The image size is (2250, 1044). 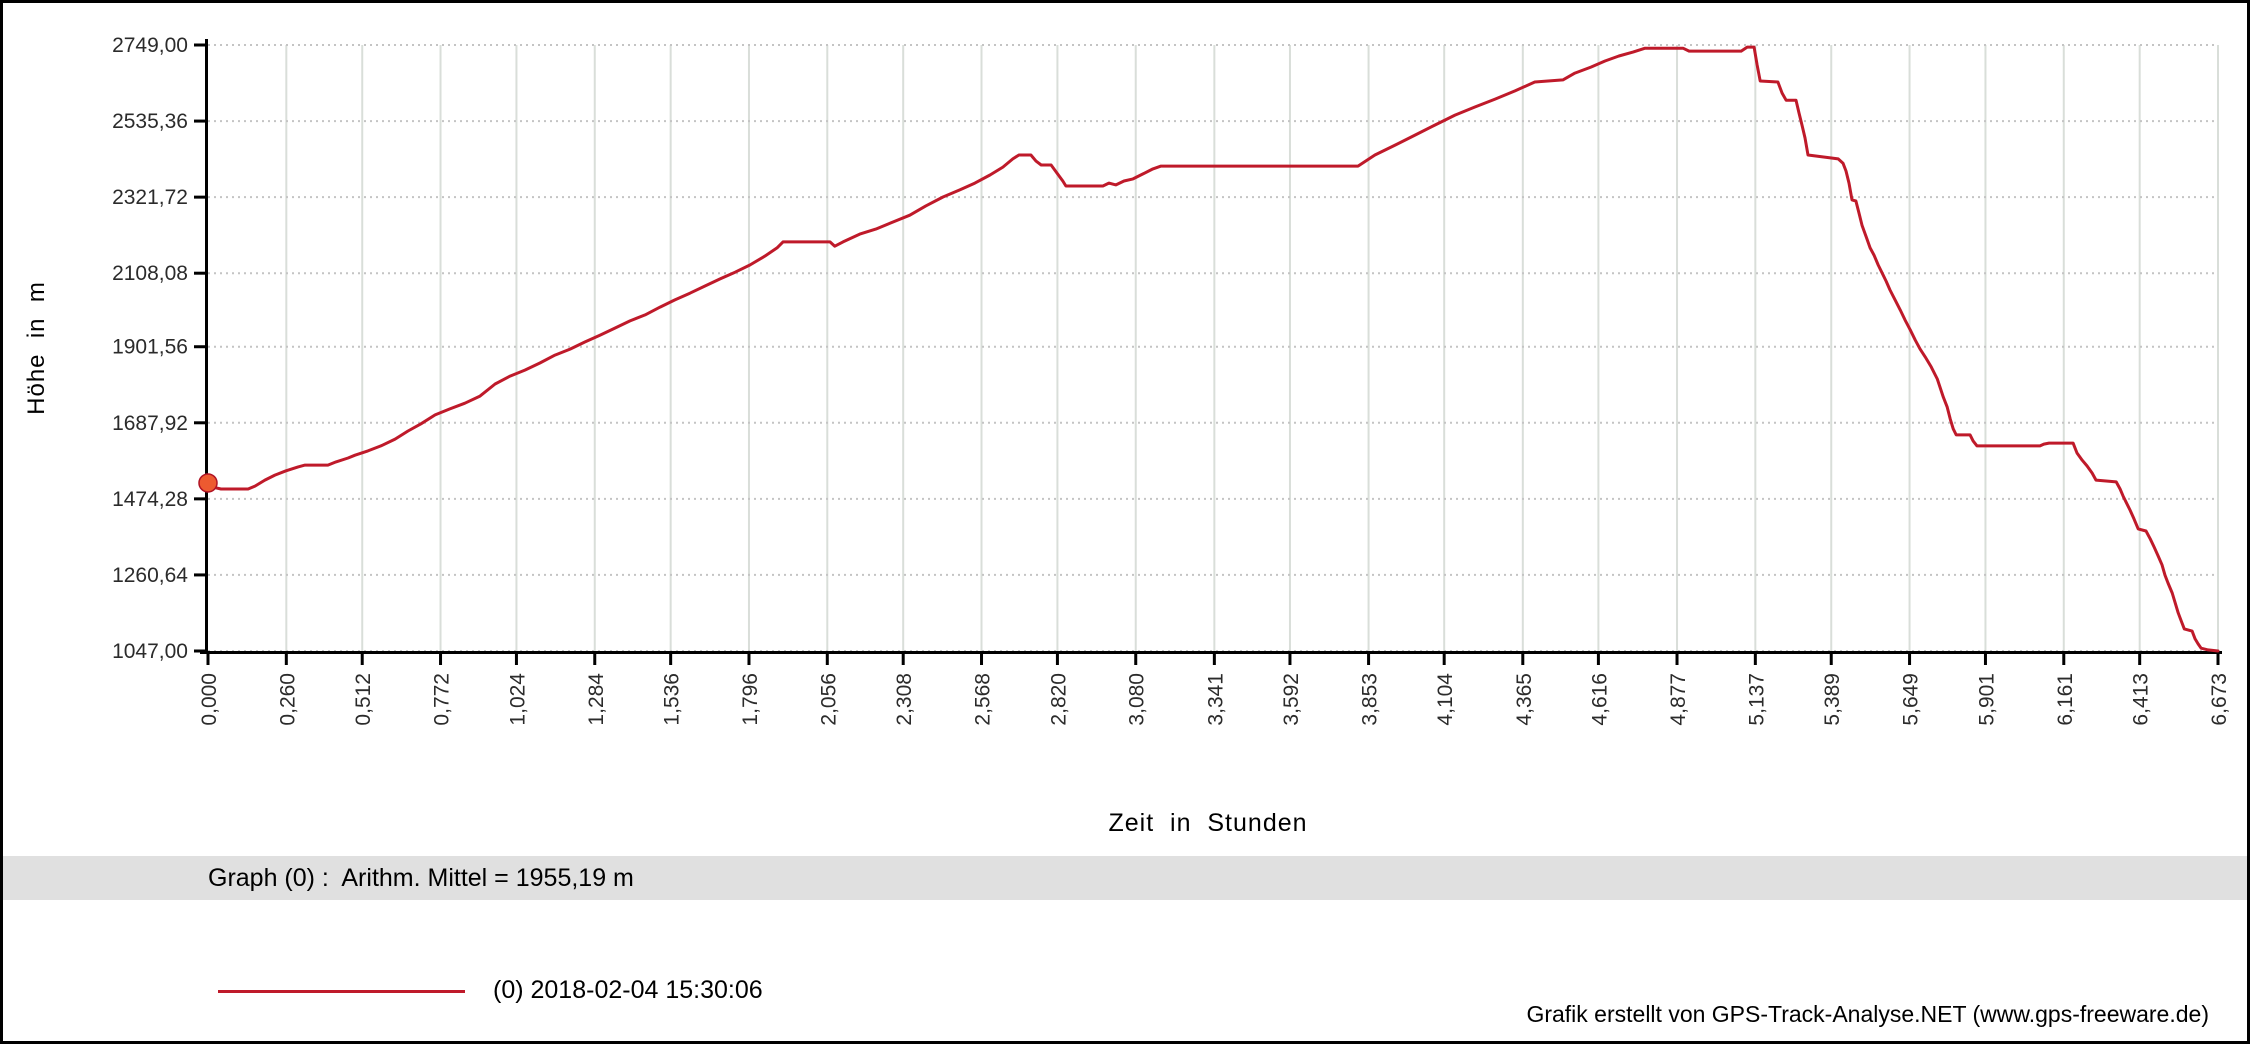 I want to click on y-tick-label: 1047,00, so click(x=150, y=651).